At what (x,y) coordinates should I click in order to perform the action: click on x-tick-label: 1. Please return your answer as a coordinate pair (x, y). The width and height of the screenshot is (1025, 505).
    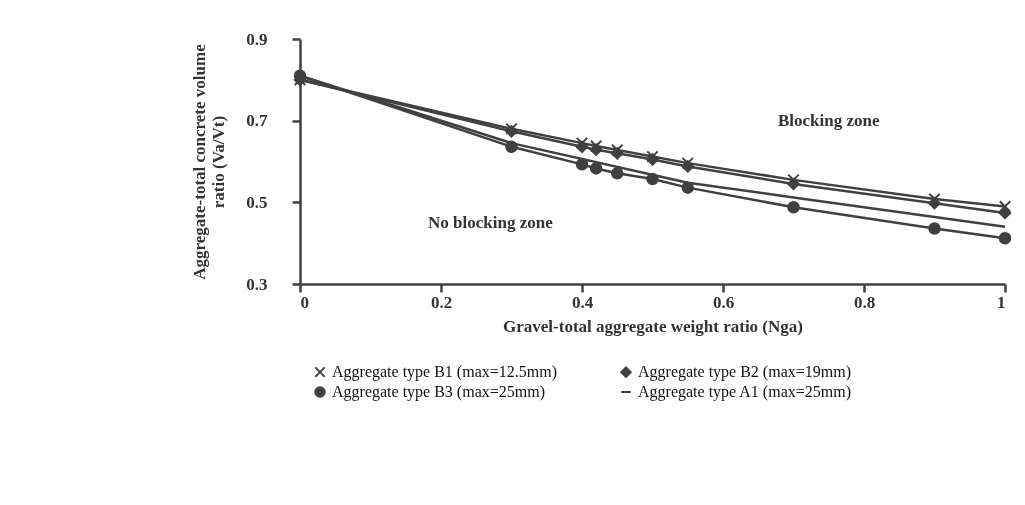
    Looking at the image, I should click on (1001, 302).